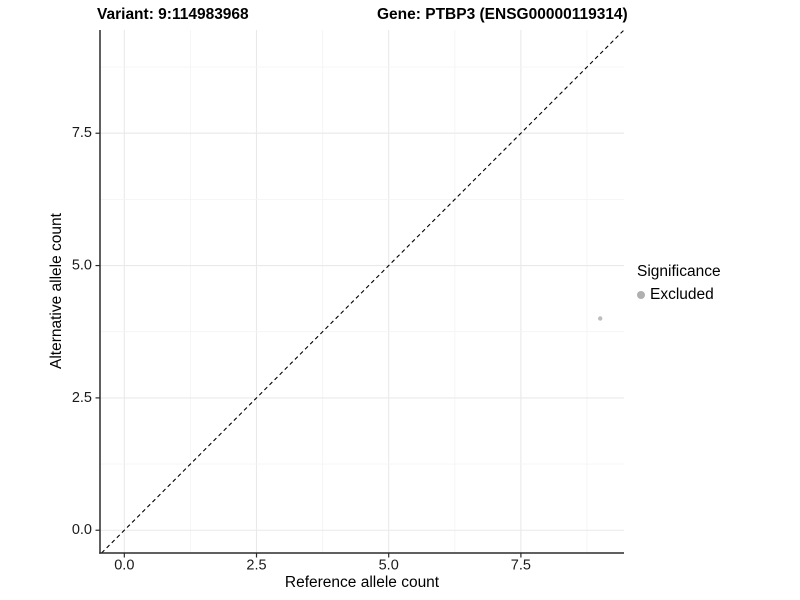  Describe the element at coordinates (82, 133) in the screenshot. I see `y-tick-label: 7.5` at that location.